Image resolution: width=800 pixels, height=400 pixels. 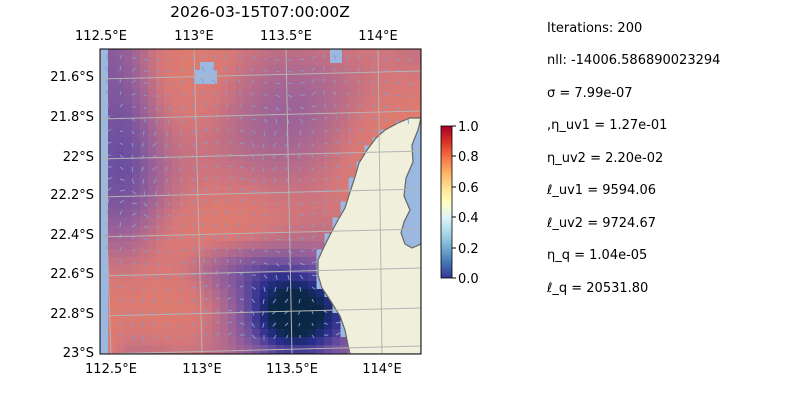 What do you see at coordinates (378, 36) in the screenshot?
I see `top-lon-tick-label: 114°E` at bounding box center [378, 36].